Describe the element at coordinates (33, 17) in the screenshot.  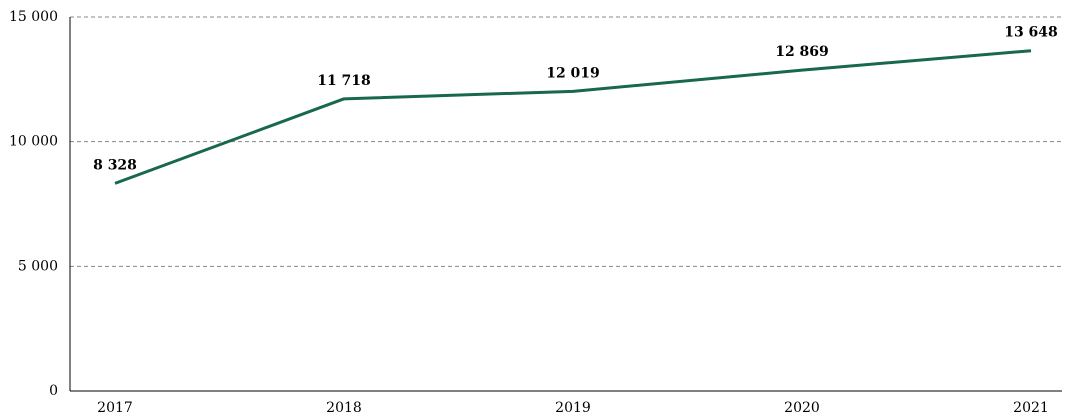
I see `y-tick-label: 15 000` at that location.